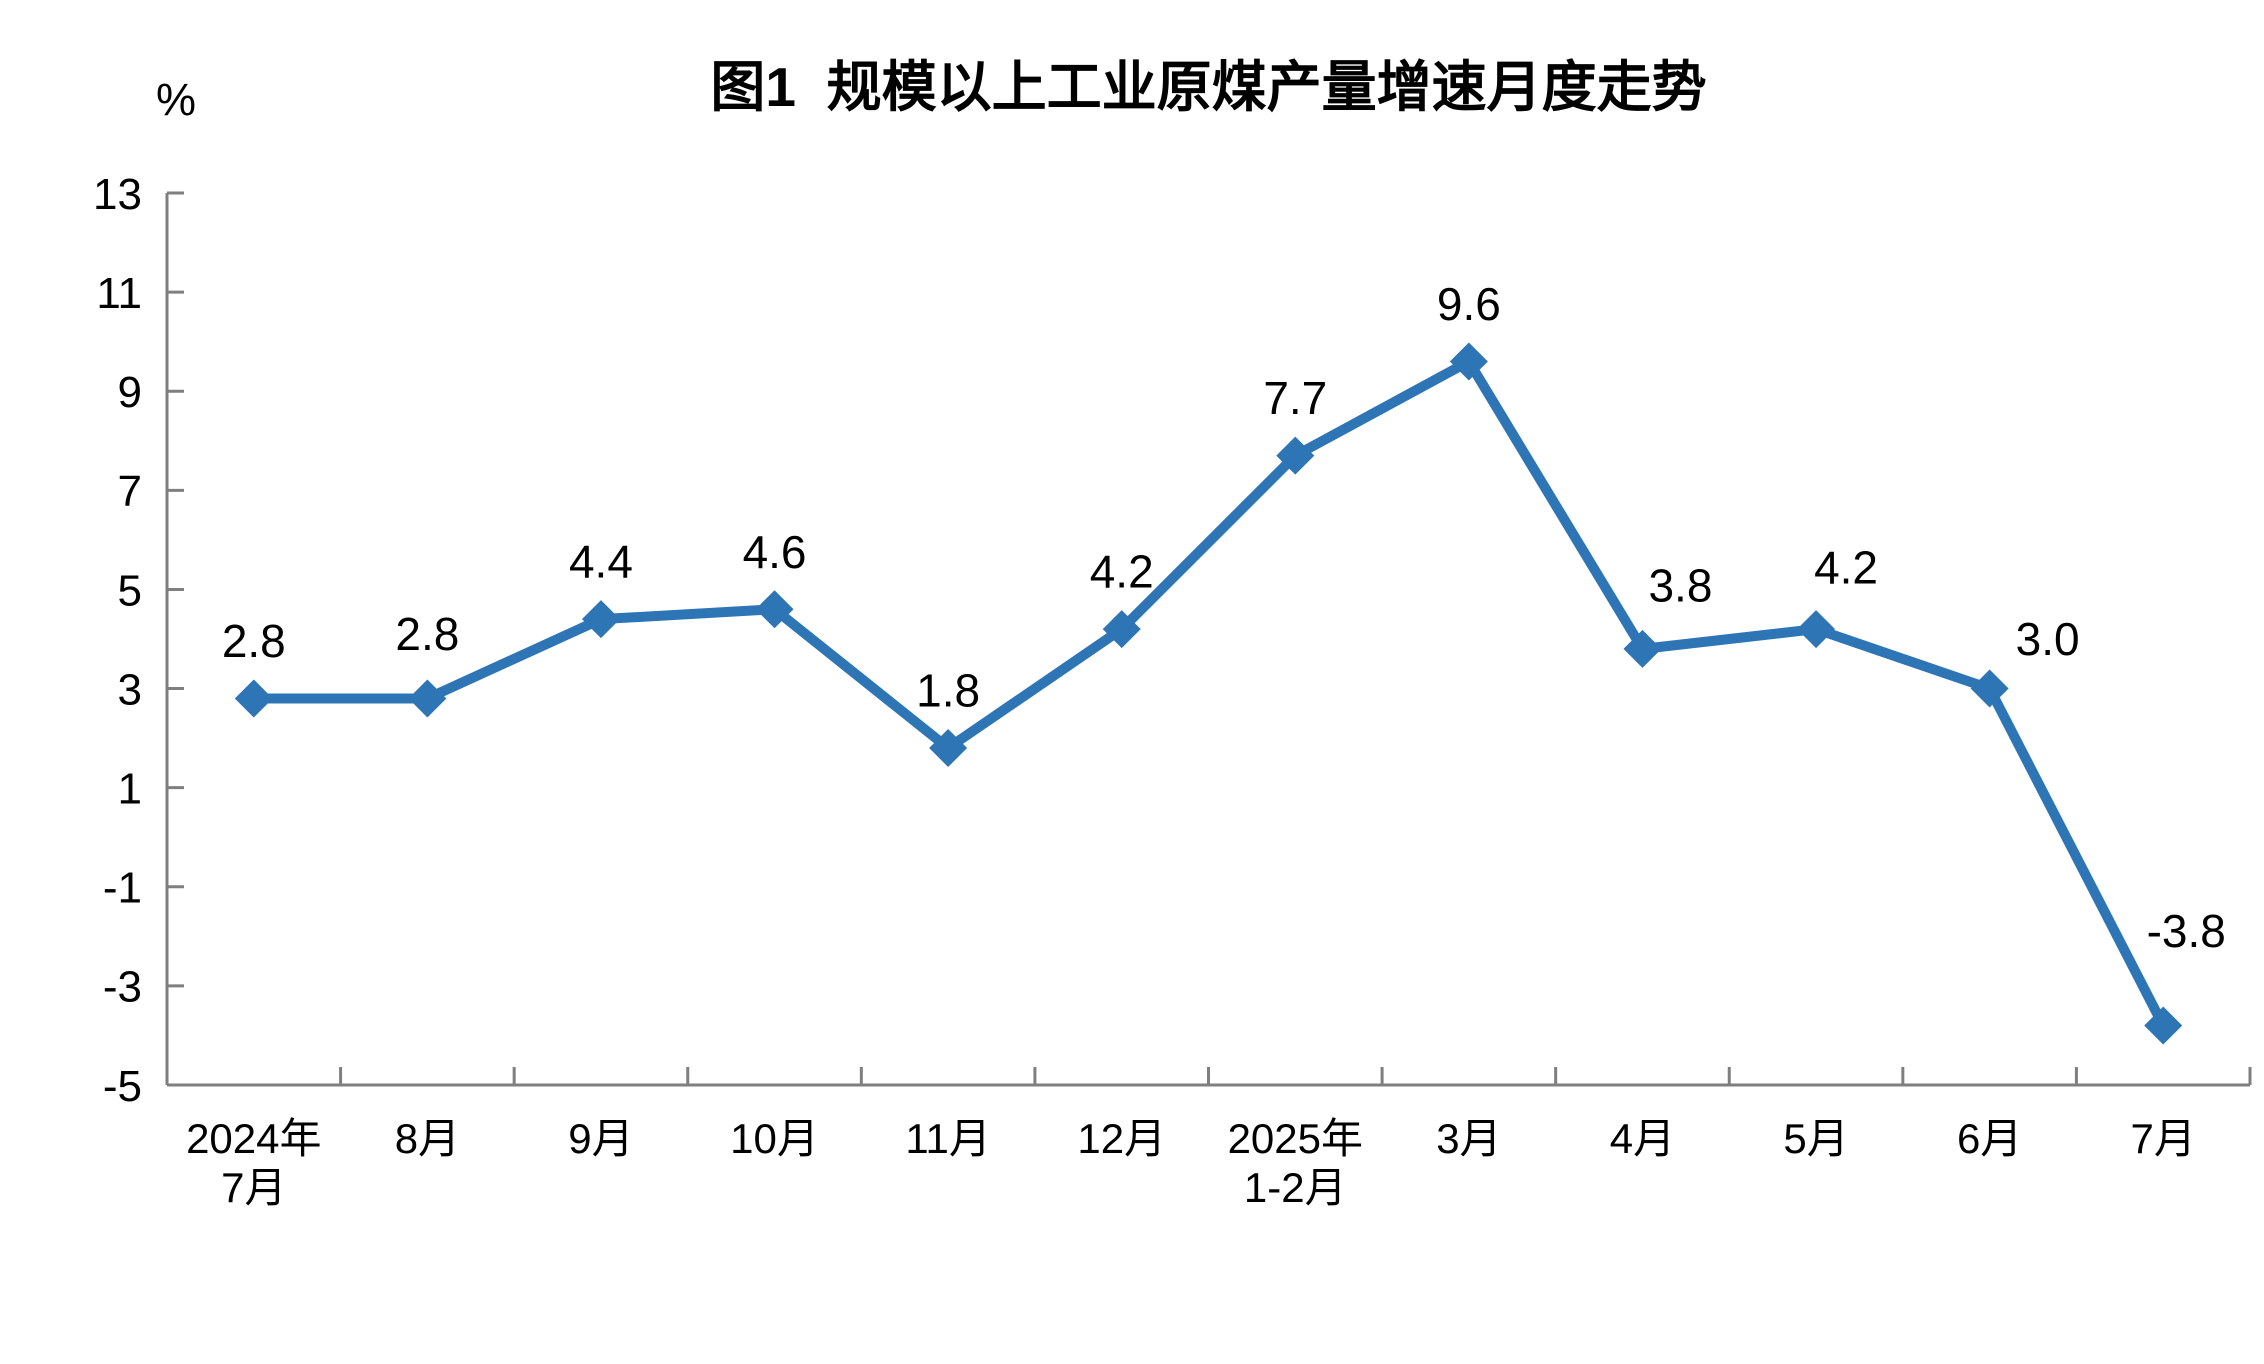 The height and width of the screenshot is (1364, 2264). Describe the element at coordinates (130, 590) in the screenshot. I see `y-axis-tick-label: 5` at that location.